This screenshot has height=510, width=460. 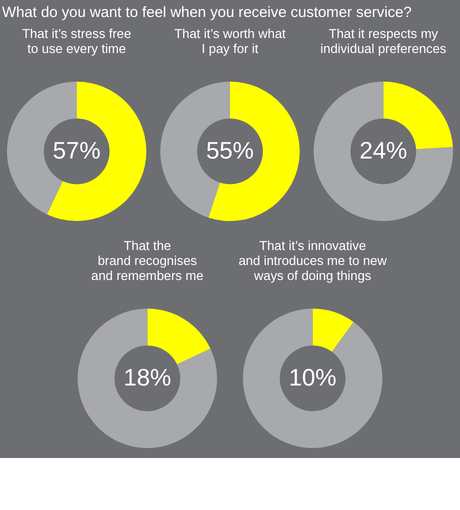 I want to click on chart-title: That it’s stress free to use every time, so click(x=77, y=41).